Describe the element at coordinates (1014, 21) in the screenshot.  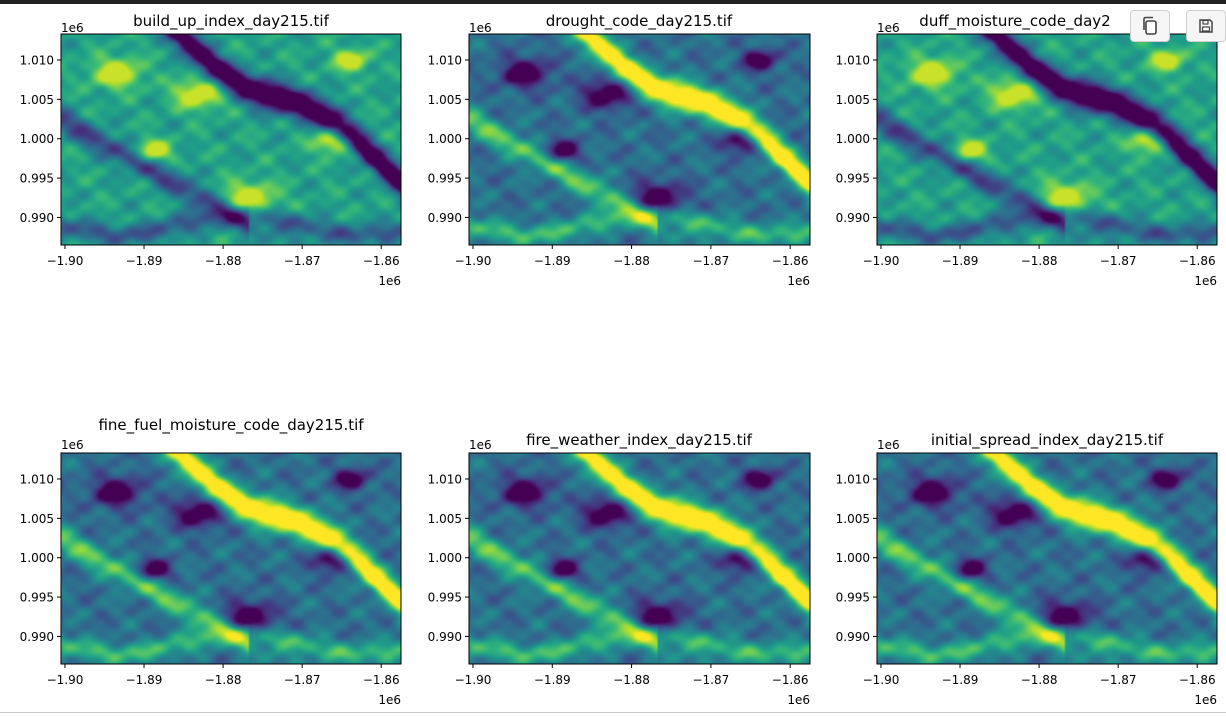
I see `subplot-title: duff_moisture_code_day2` at that location.